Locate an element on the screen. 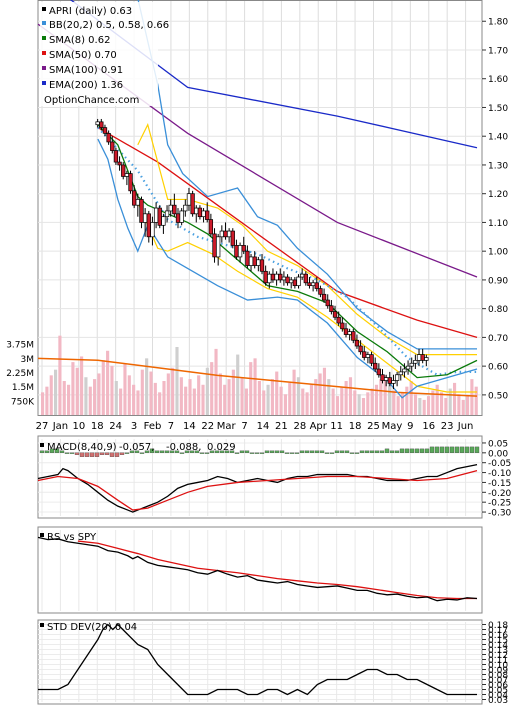 The width and height of the screenshot is (526, 706). std-tick-label: 0.17 is located at coordinates (498, 631).